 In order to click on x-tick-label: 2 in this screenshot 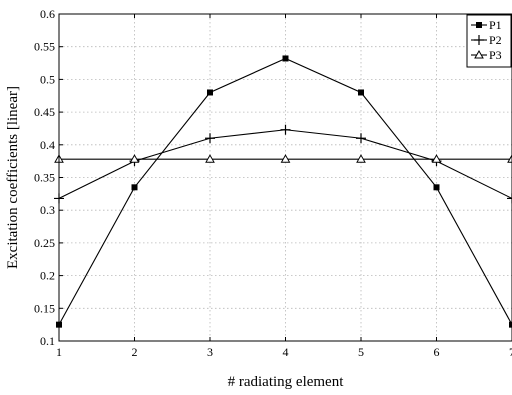, I will do `click(135, 352)`.